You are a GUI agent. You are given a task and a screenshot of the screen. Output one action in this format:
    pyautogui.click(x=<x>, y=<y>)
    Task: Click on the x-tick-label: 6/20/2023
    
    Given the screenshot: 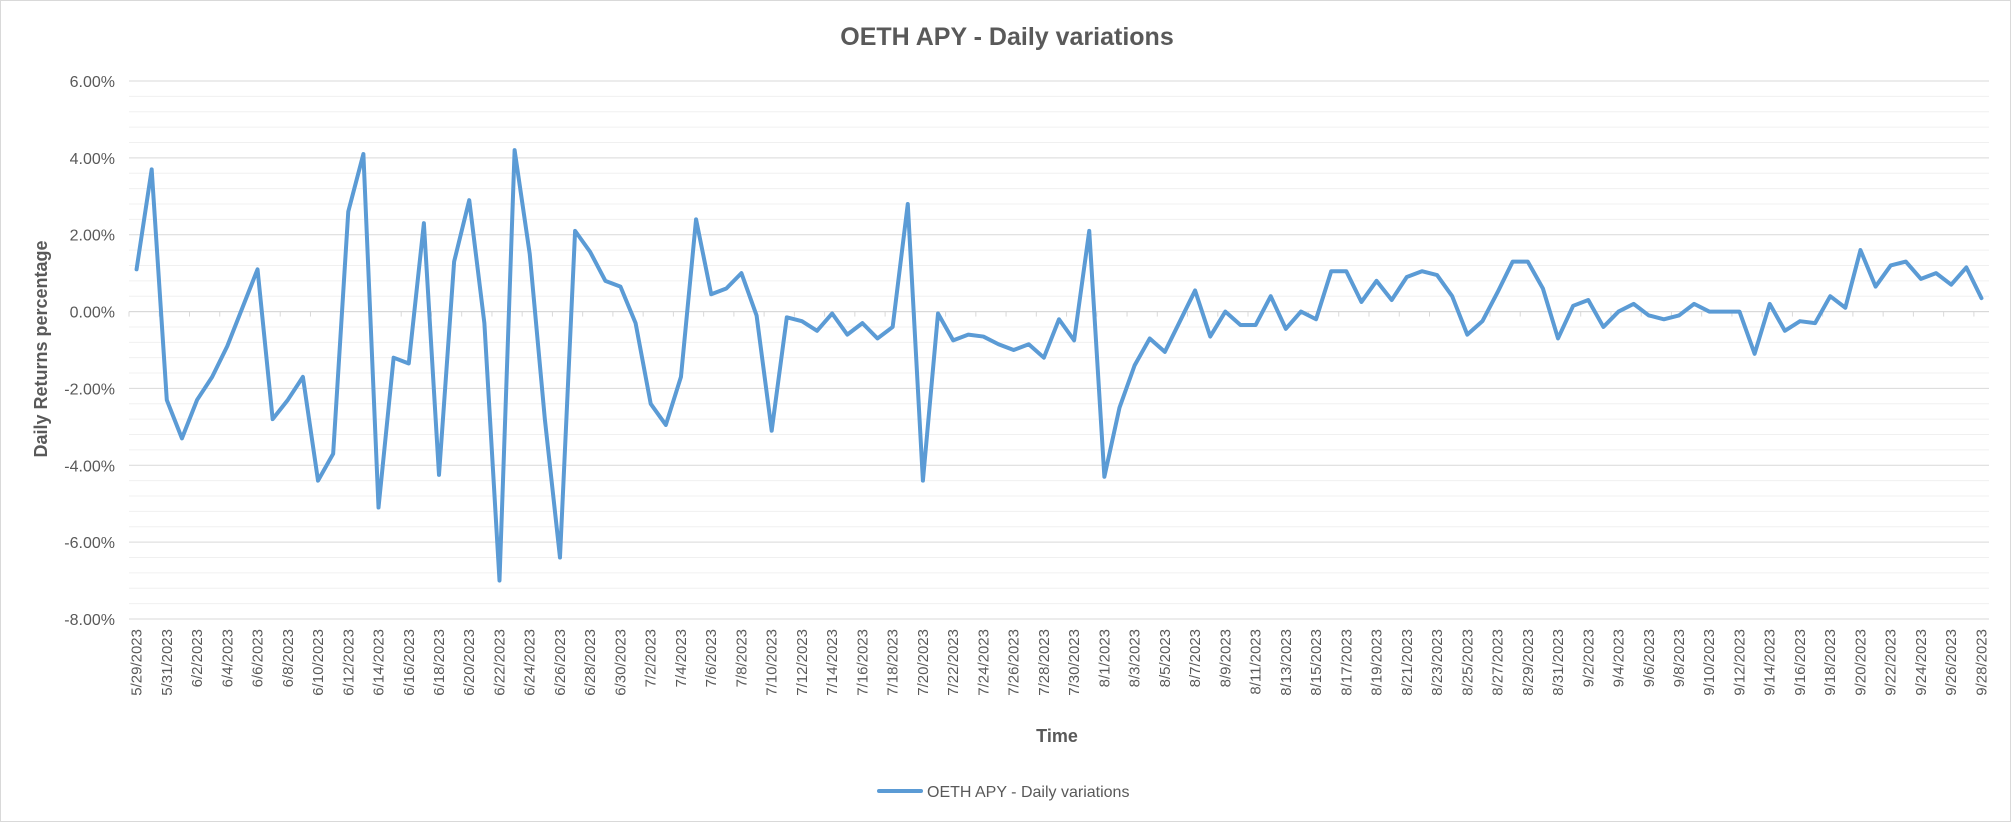 What is the action you would take?
    pyautogui.click(x=469, y=662)
    